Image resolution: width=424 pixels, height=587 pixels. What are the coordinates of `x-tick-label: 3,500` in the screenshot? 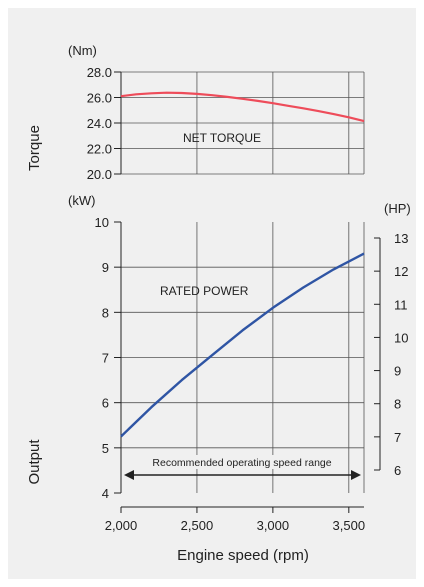 It's located at (349, 525).